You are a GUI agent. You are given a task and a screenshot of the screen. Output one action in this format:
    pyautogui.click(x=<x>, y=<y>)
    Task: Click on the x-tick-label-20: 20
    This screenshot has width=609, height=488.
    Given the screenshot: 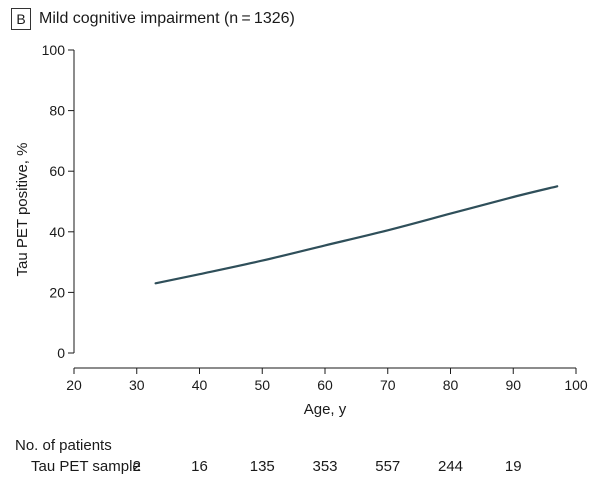 What is the action you would take?
    pyautogui.click(x=74, y=385)
    